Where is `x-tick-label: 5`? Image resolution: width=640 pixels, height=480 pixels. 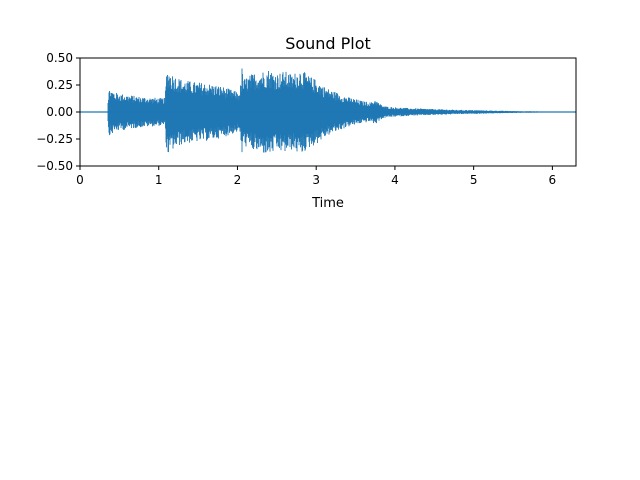
x-tick-label: 5 is located at coordinates (474, 180).